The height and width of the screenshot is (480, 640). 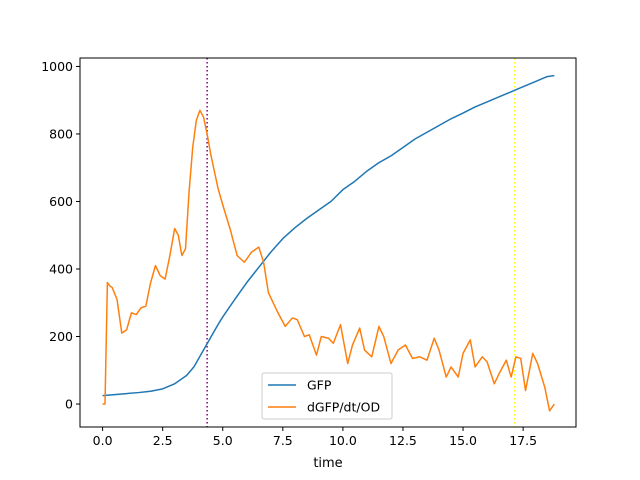 I want to click on y-tick-label: 0, so click(x=69, y=404).